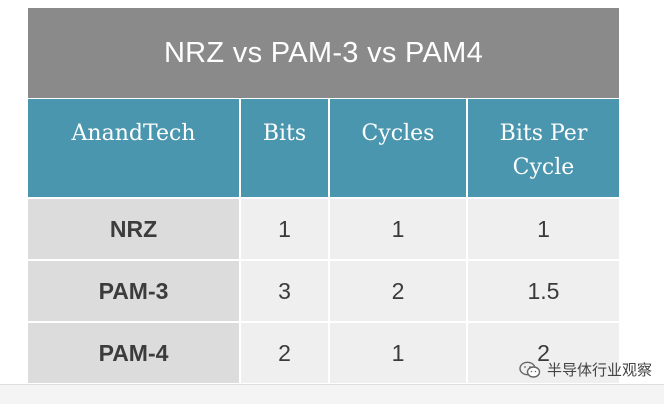 This screenshot has height=404, width=664. I want to click on header-anandtech: AnandTech, so click(134, 148).